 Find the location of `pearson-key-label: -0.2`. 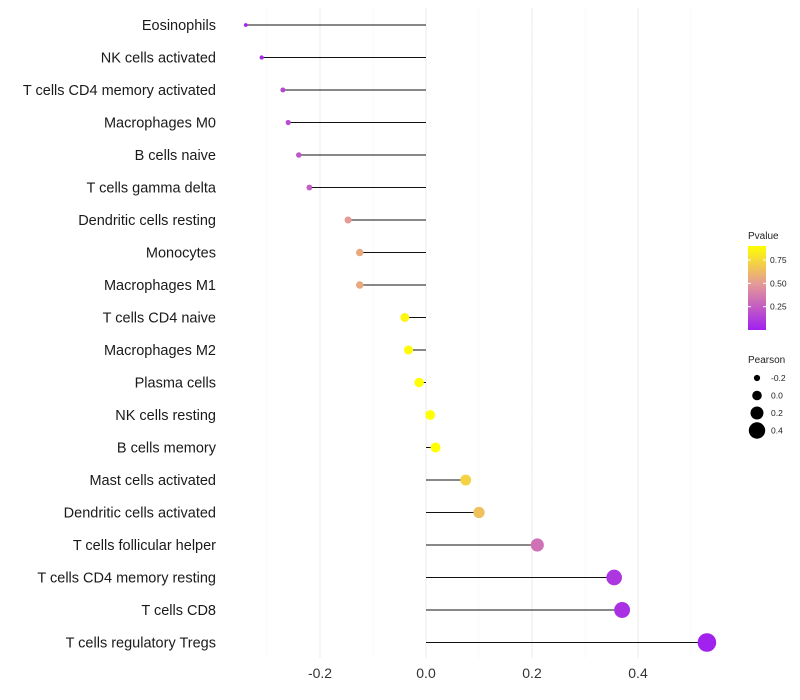

pearson-key-label: -0.2 is located at coordinates (778, 378).